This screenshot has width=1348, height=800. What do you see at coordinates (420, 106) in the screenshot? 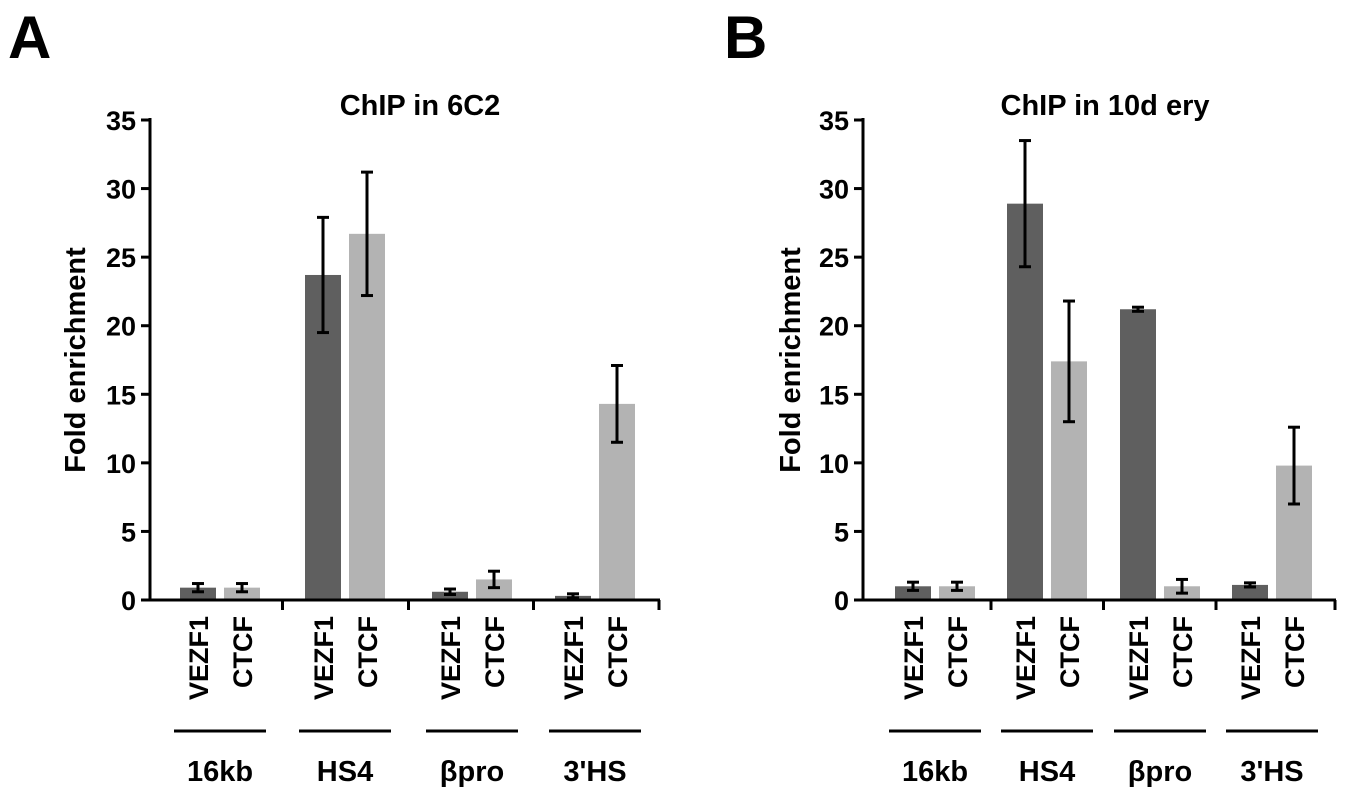
I see `chart-title: ChIP in 6C2` at bounding box center [420, 106].